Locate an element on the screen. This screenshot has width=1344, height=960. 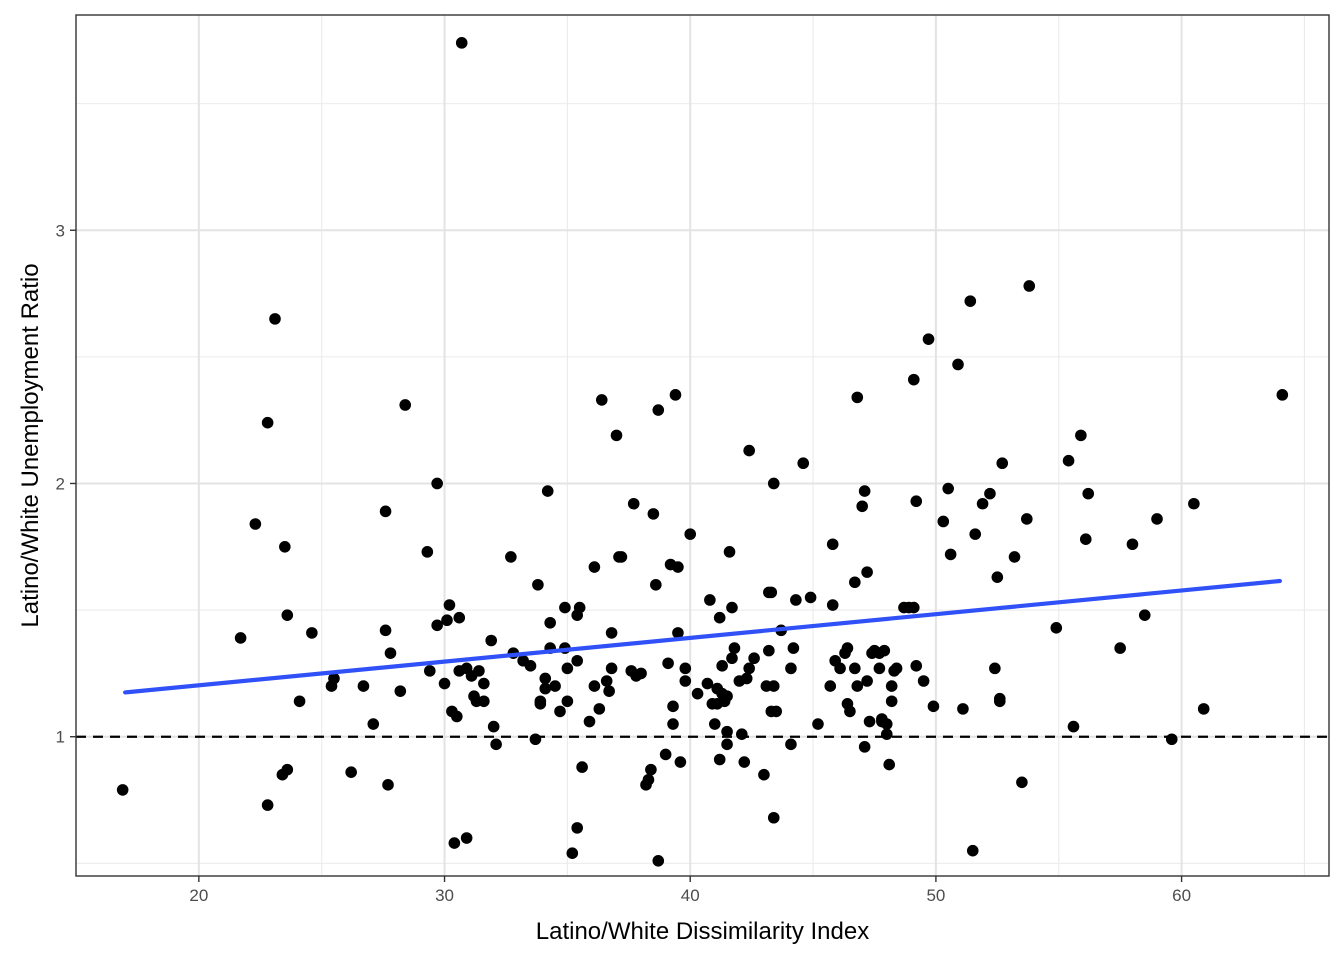
x-axis: 20 30 40 50 60 is located at coordinates (690, 890).